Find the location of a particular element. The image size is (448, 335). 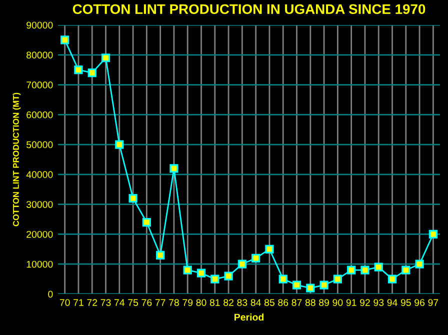

x-tick-label: 95 is located at coordinates (405, 302).